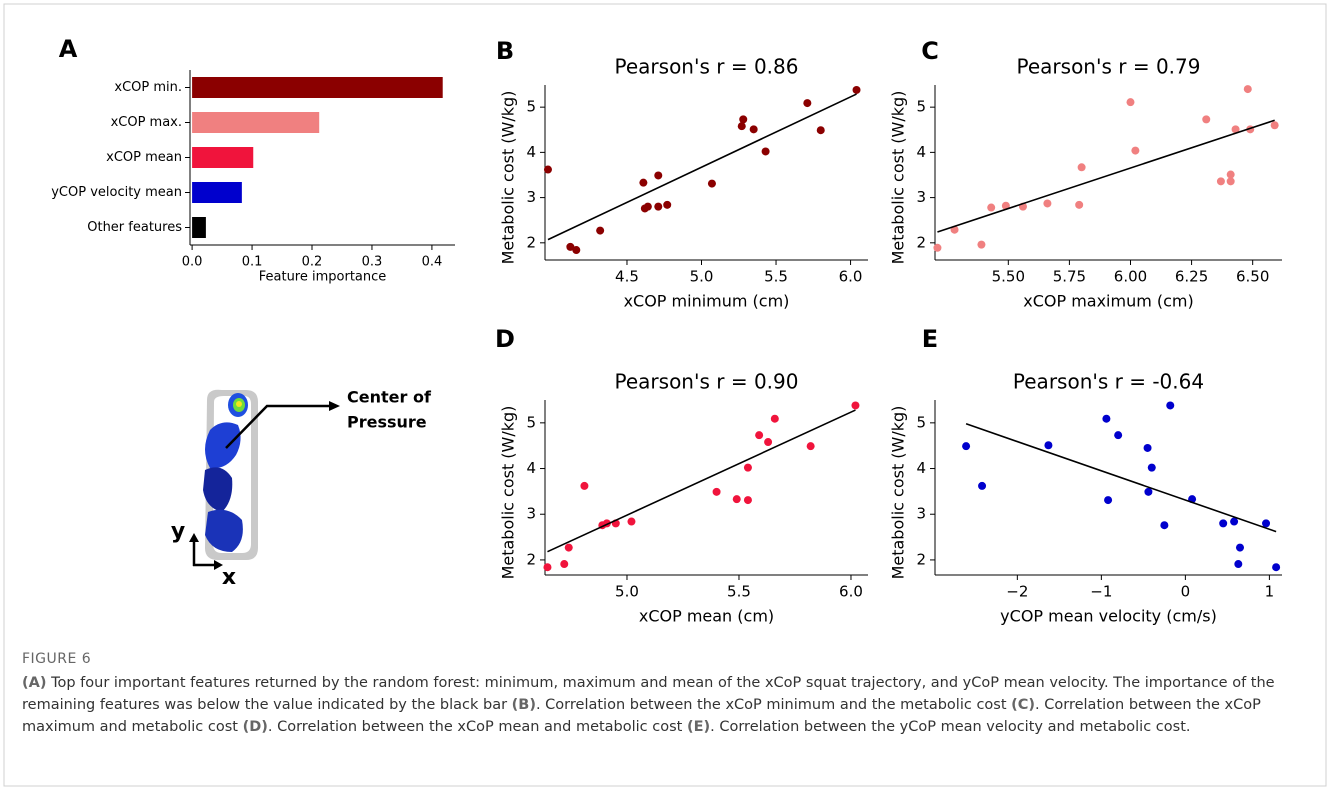 Image resolution: width=1330 pixels, height=790 pixels. What do you see at coordinates (707, 382) in the screenshot?
I see `chart-title: Pearson's r = 0.90` at bounding box center [707, 382].